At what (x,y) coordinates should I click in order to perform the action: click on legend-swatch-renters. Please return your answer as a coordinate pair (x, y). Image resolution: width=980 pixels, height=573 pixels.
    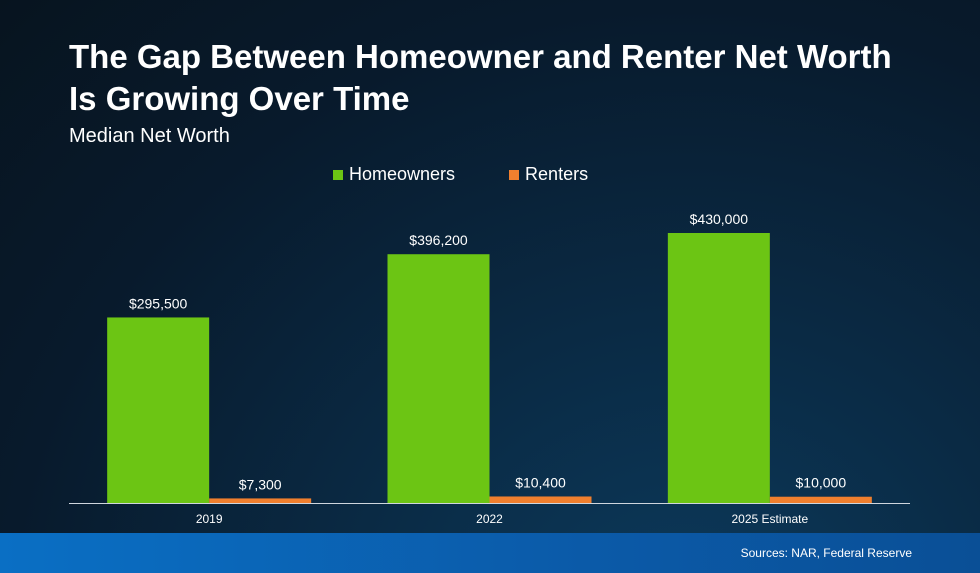
    Looking at the image, I should click on (514, 174).